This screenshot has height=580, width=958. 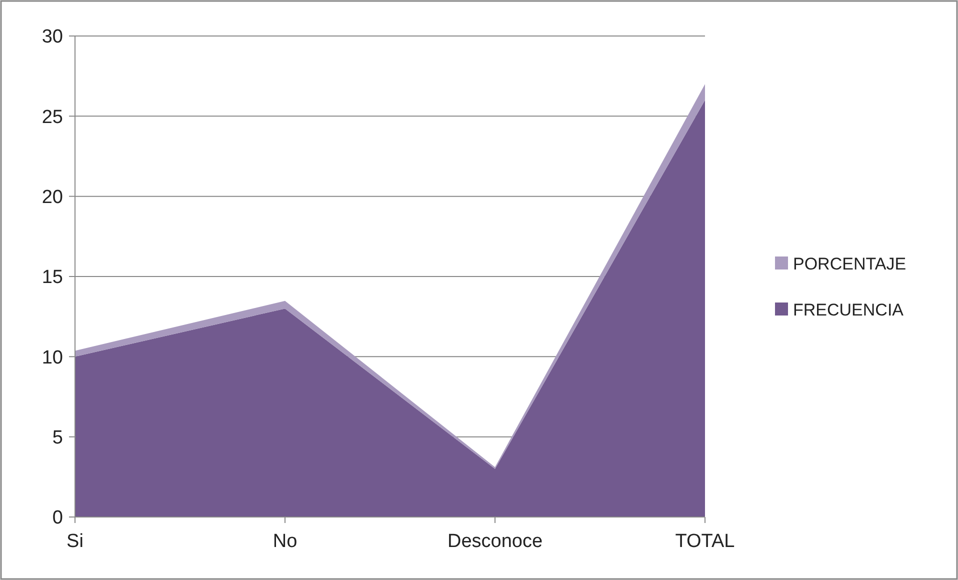 I want to click on y-tick-label: 0, so click(x=57, y=518).